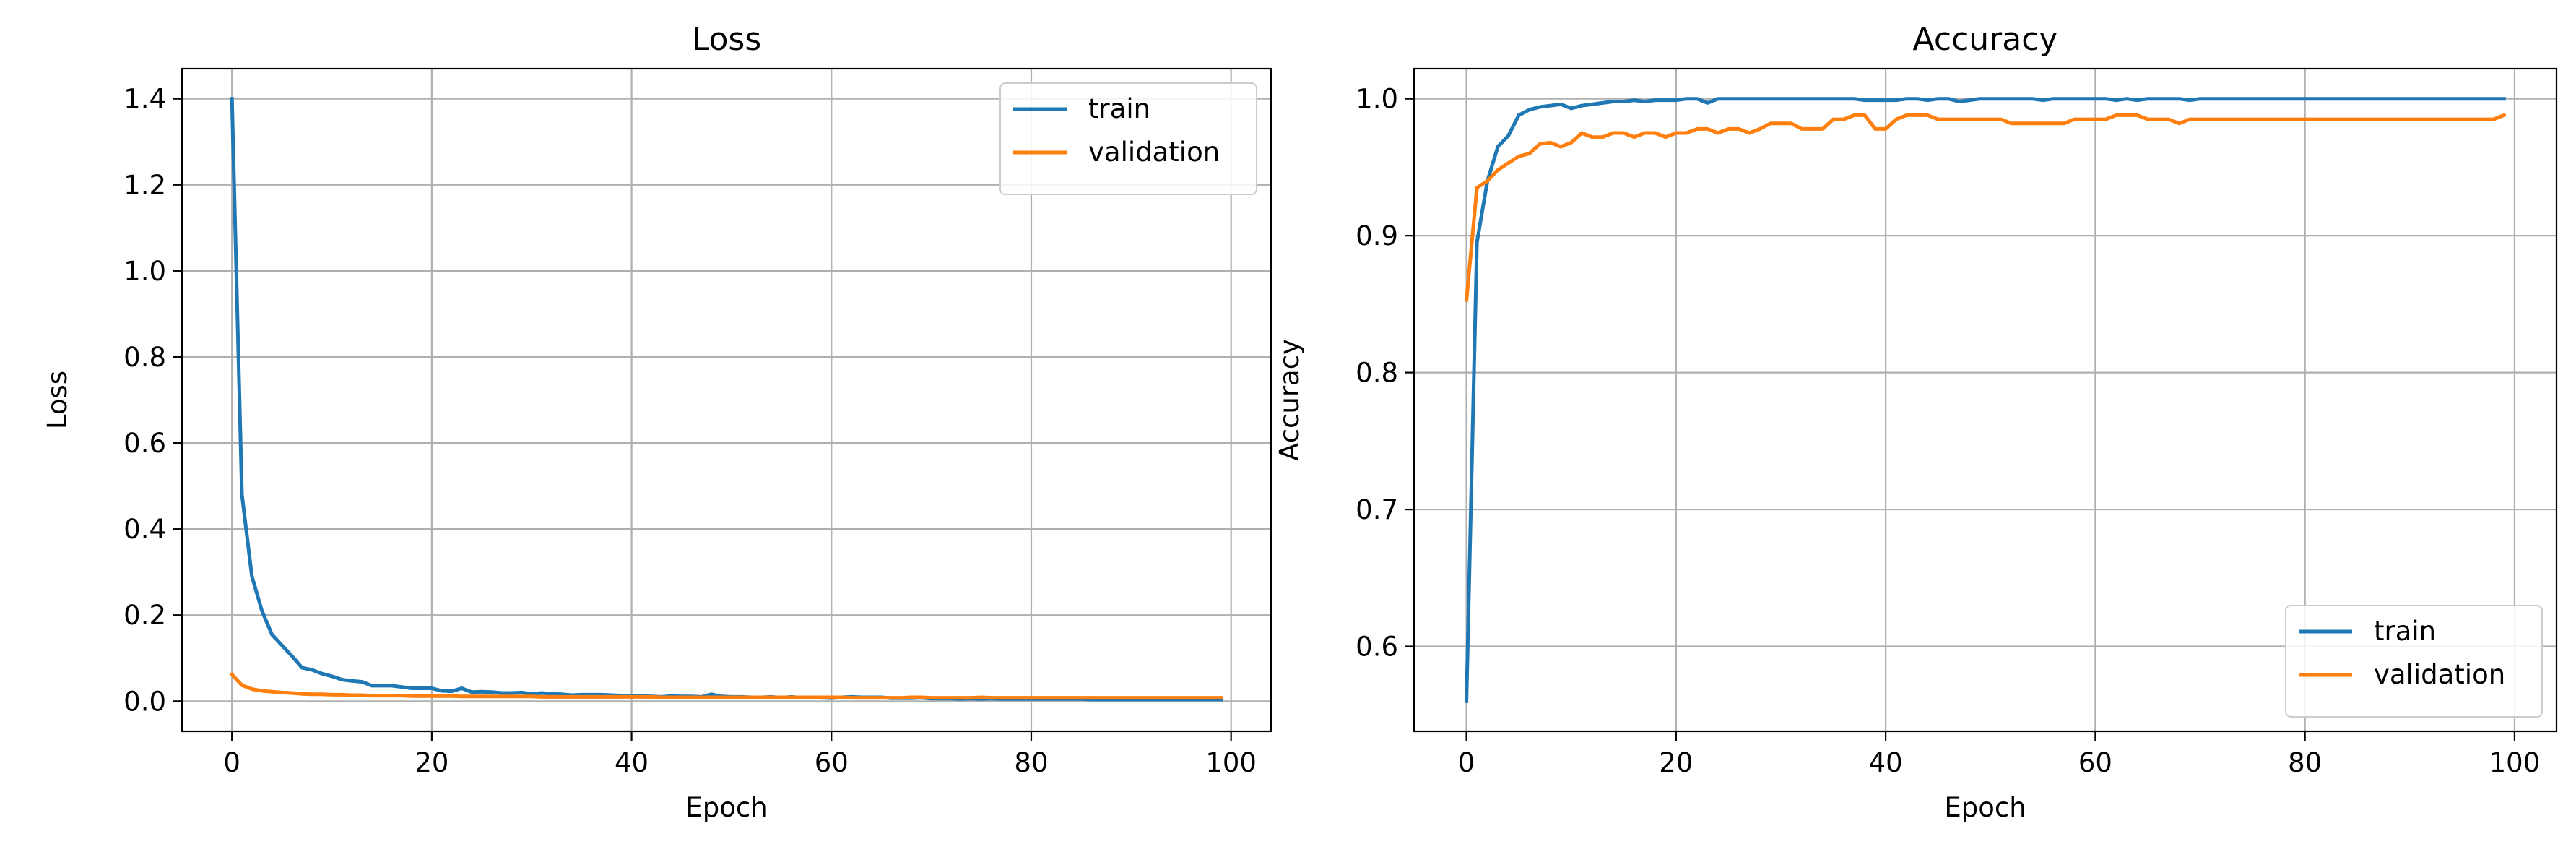 This screenshot has height=844, width=2576. Describe the element at coordinates (144, 100) in the screenshot. I see `y-tick-label: 1.4` at that location.